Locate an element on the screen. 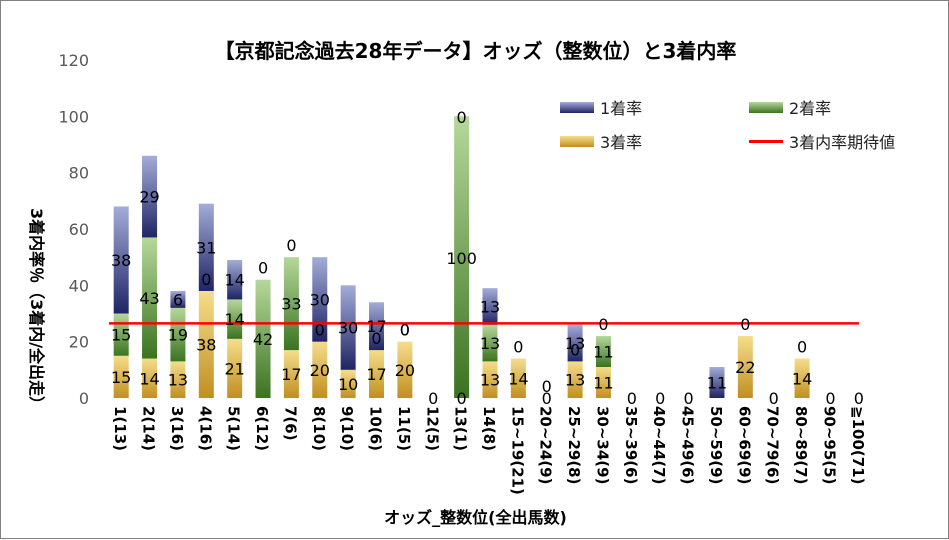 This screenshot has height=540, width=949. y-tick-label: 40 is located at coordinates (79, 285).